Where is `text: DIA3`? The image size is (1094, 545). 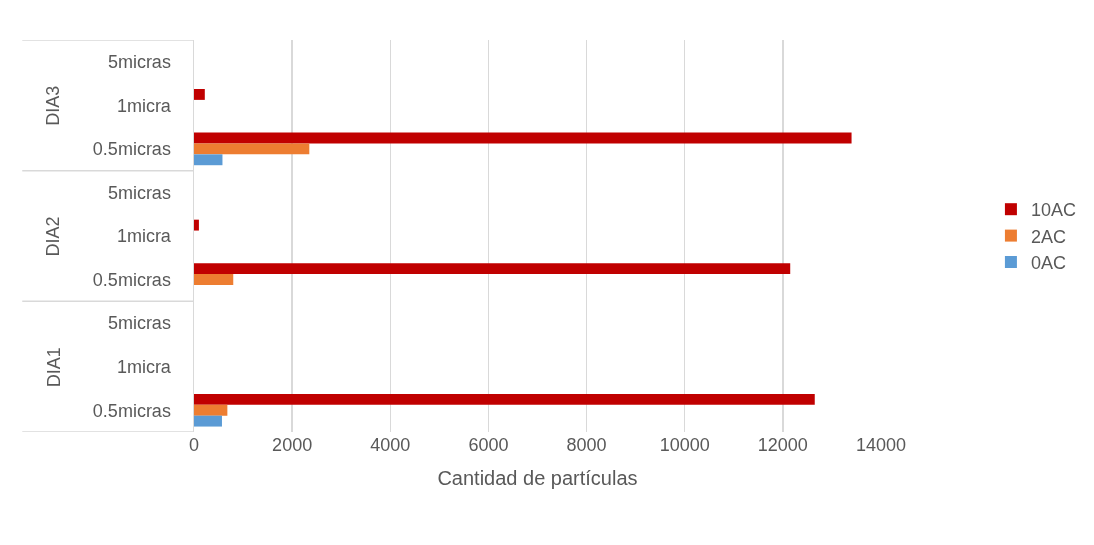 text: DIA3 is located at coordinates (53, 105).